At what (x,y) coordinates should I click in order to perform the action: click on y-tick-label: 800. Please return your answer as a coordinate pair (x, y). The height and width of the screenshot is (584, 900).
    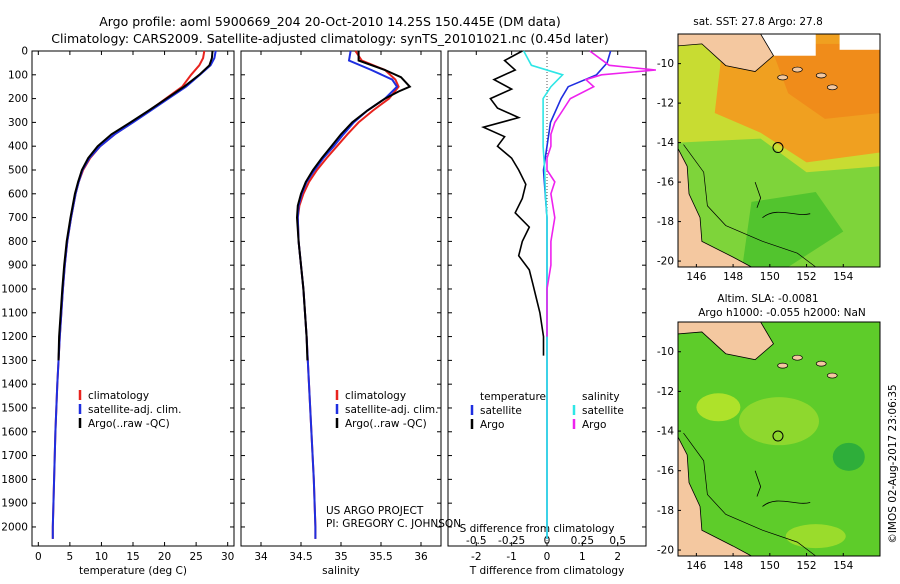
    Looking at the image, I should click on (18, 242).